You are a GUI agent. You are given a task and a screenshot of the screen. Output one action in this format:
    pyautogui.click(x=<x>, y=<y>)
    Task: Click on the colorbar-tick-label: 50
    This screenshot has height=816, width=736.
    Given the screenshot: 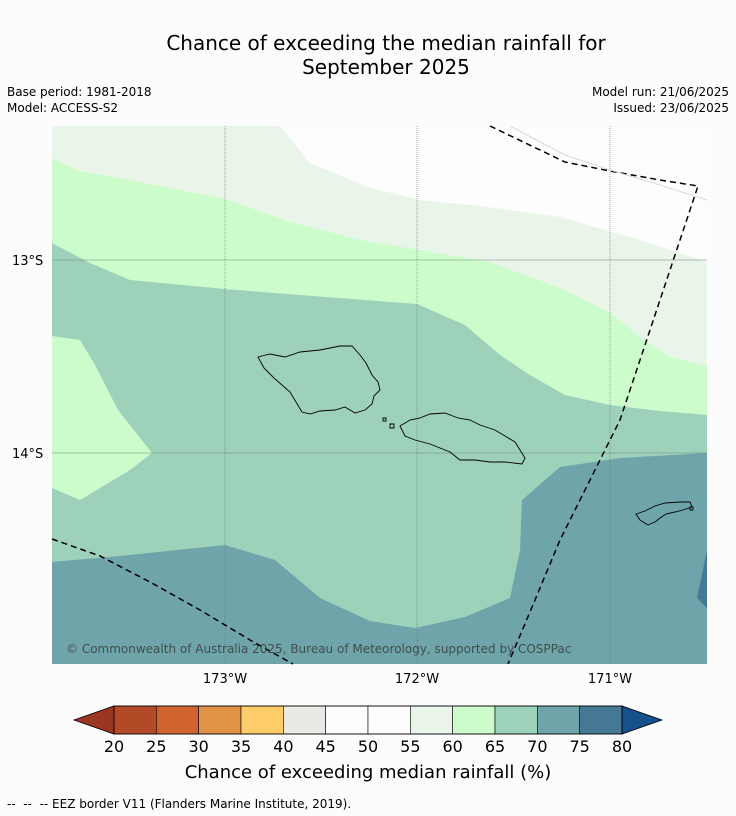 What is the action you would take?
    pyautogui.click(x=368, y=746)
    